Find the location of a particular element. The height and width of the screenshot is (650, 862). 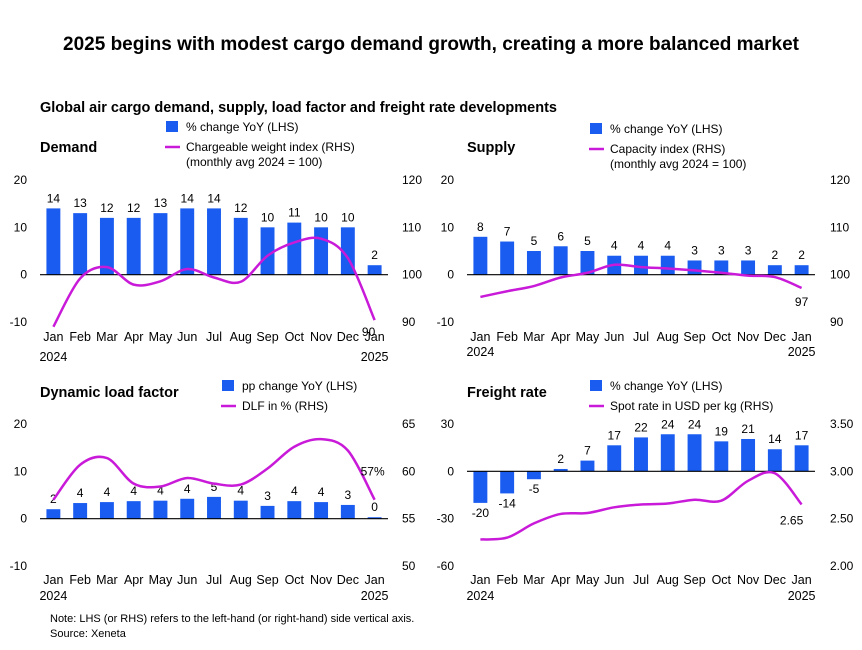

bar-value-label: 13 is located at coordinates (80, 203).